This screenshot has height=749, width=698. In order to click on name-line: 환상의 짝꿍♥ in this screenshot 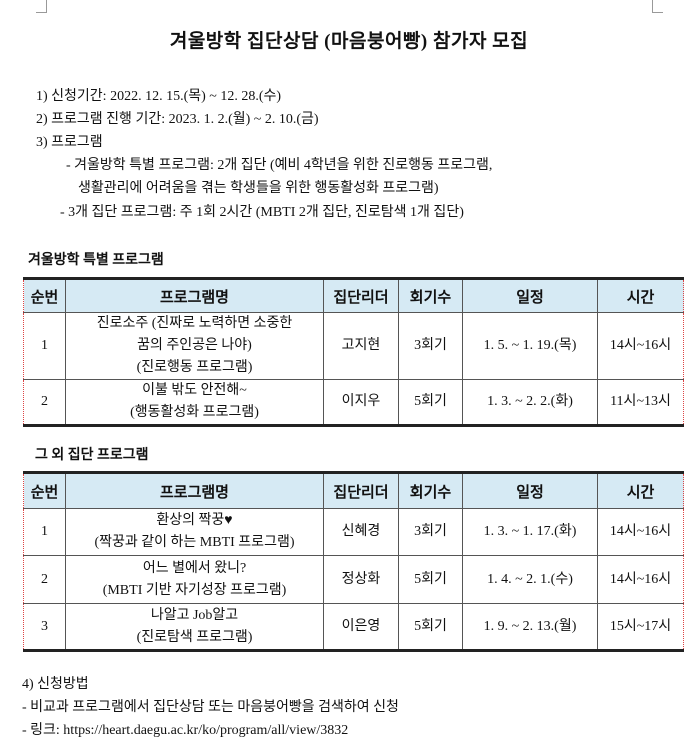, I will do `click(194, 520)`.